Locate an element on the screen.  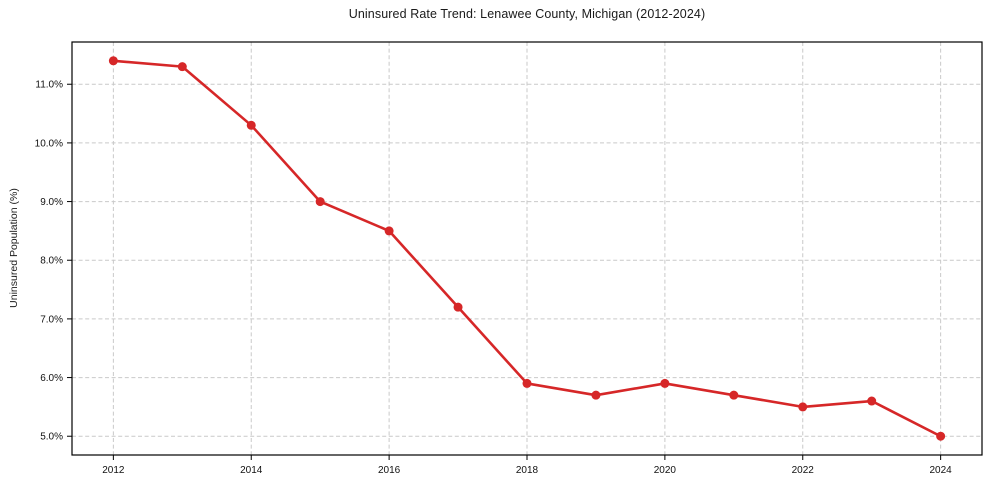
x-tick-label: 2022 is located at coordinates (803, 470).